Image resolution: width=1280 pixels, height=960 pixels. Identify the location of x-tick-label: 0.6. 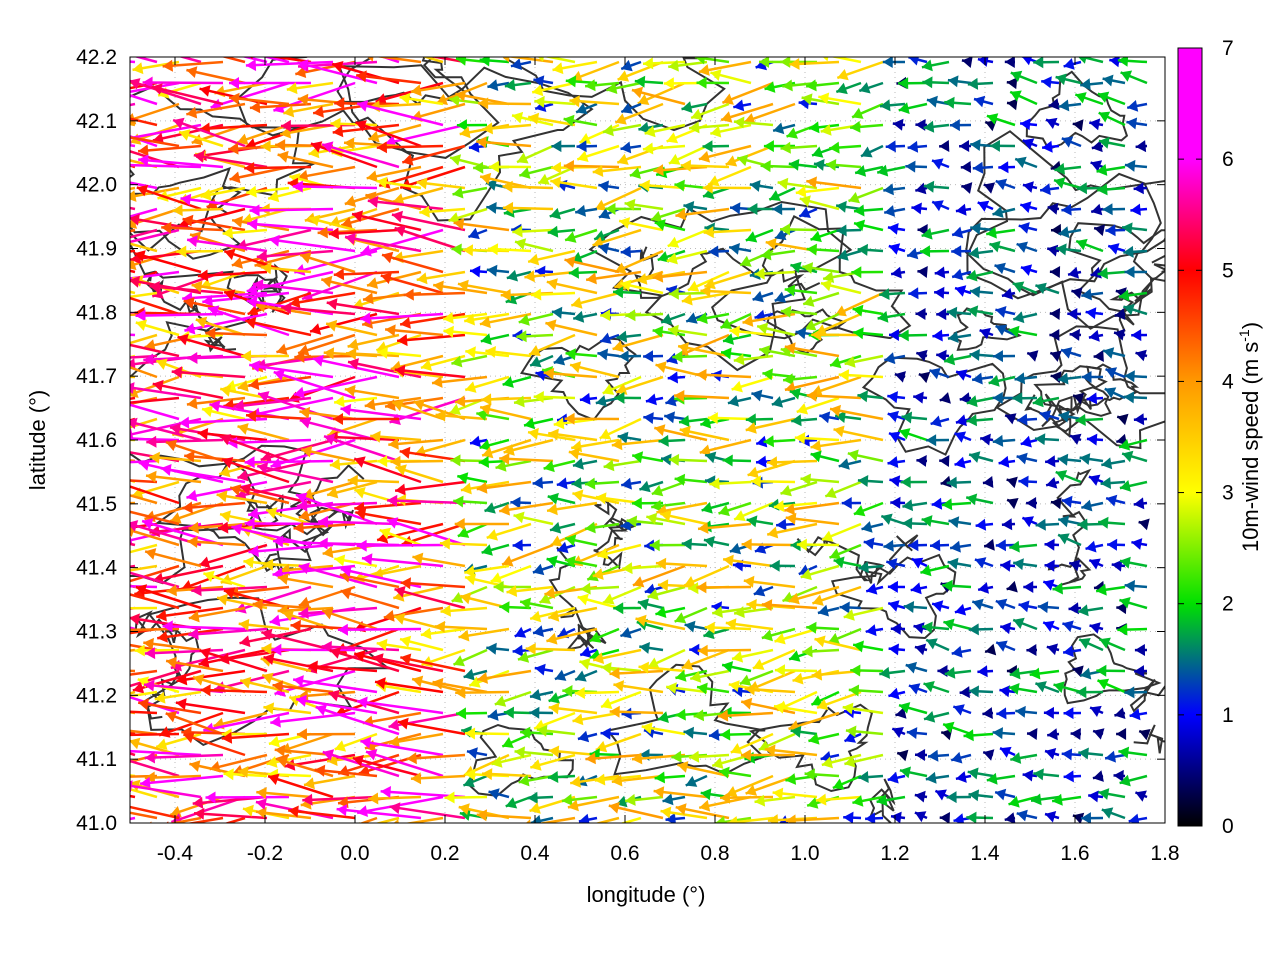
(624, 853).